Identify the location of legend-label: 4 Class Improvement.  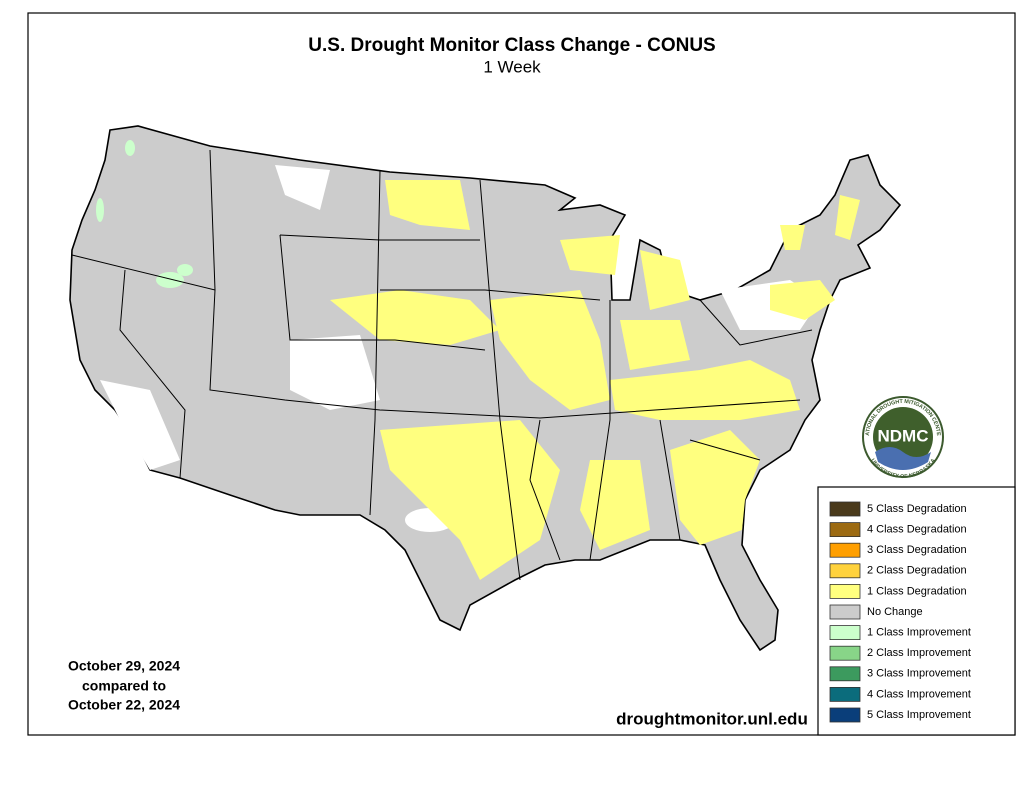
(919, 694).